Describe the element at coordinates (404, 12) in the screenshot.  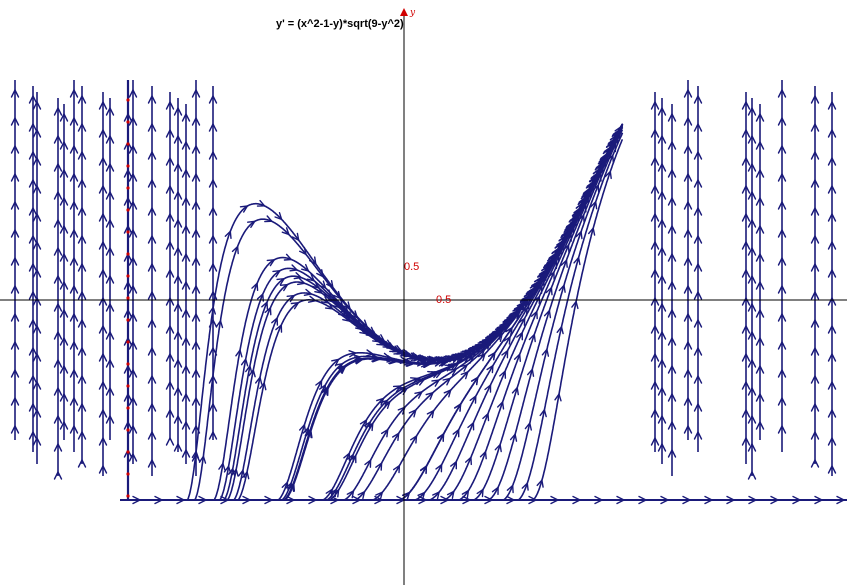
I see `y-axis-arrow-icon` at that location.